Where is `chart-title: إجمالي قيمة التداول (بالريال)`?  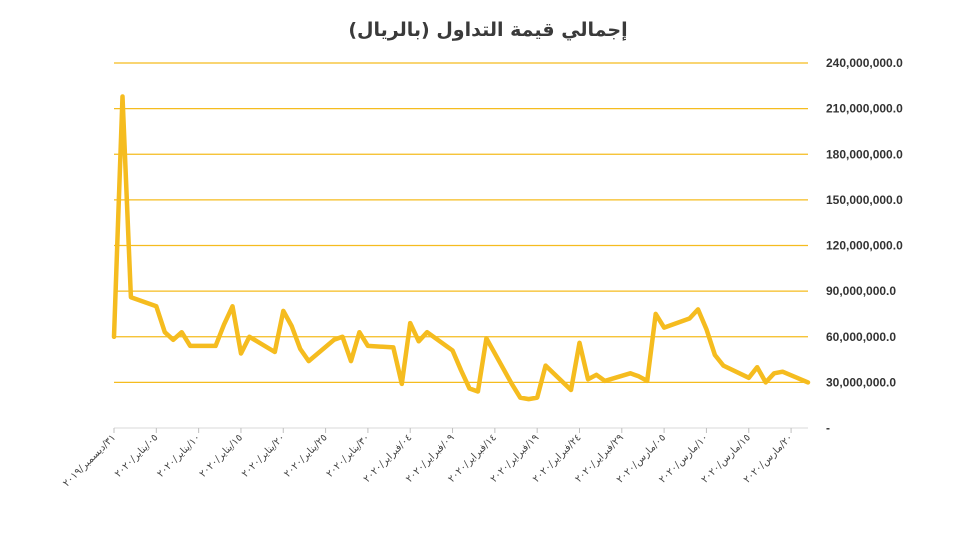 chart-title: إجمالي قيمة التداول (بالريال) is located at coordinates (487, 30).